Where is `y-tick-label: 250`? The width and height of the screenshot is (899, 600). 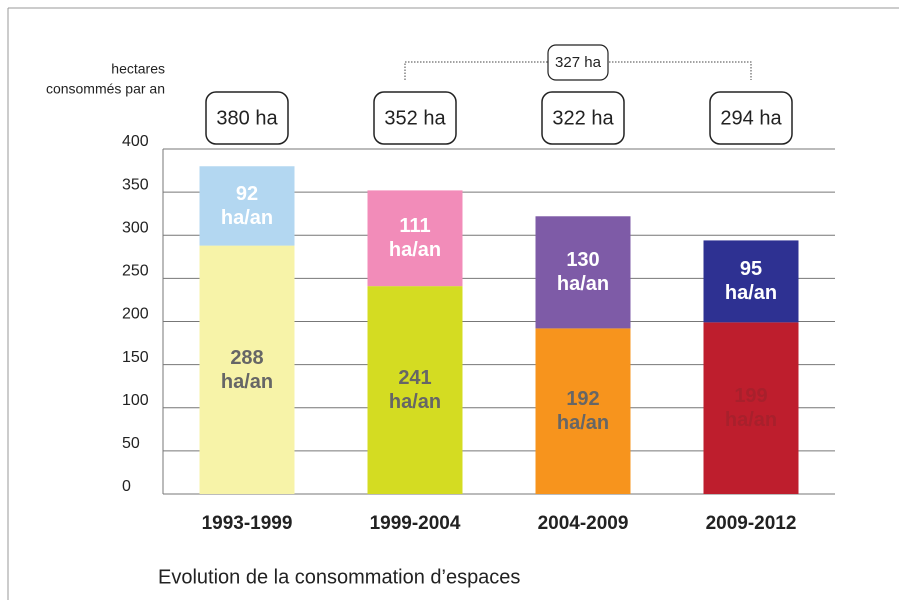
y-tick-label: 250 is located at coordinates (135, 271).